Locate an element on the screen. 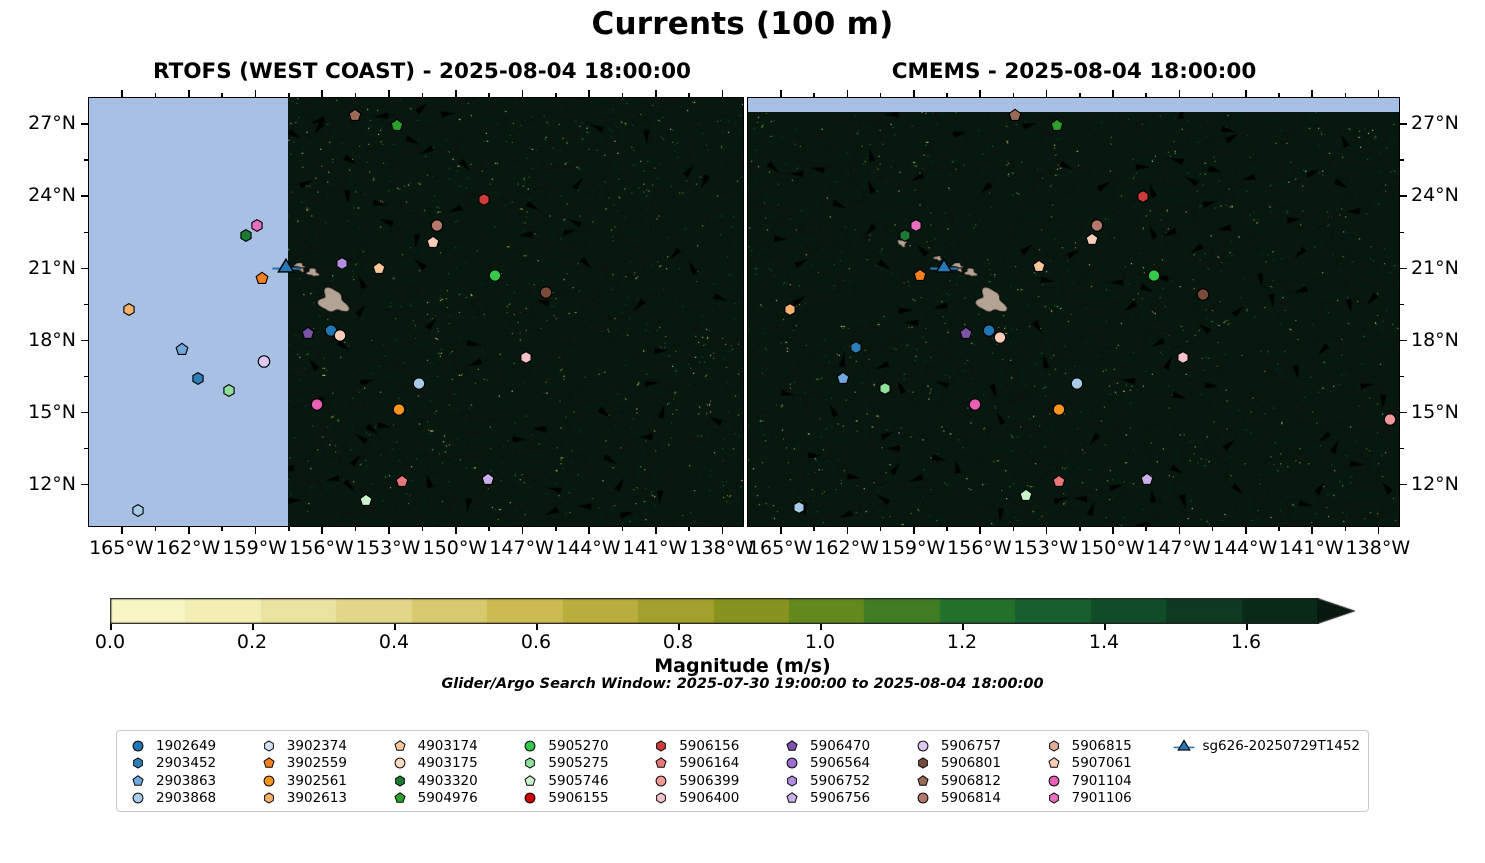 This screenshot has height=863, width=1485. legend-item-5906156: 5906156 is located at coordinates (715, 746).